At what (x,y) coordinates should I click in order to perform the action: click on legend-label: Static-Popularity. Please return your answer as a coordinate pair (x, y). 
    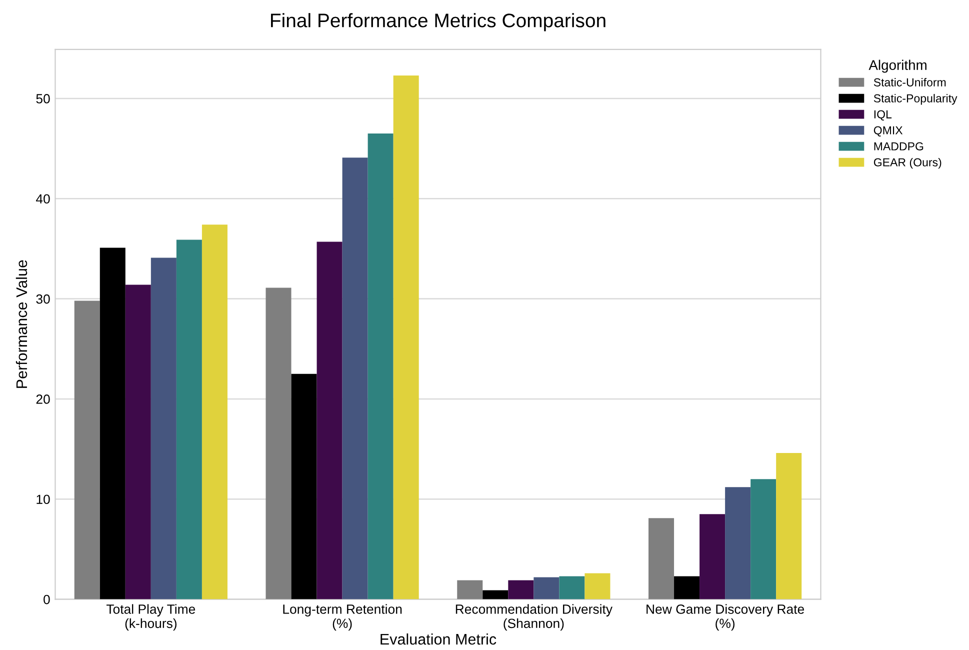
    Looking at the image, I should click on (916, 99).